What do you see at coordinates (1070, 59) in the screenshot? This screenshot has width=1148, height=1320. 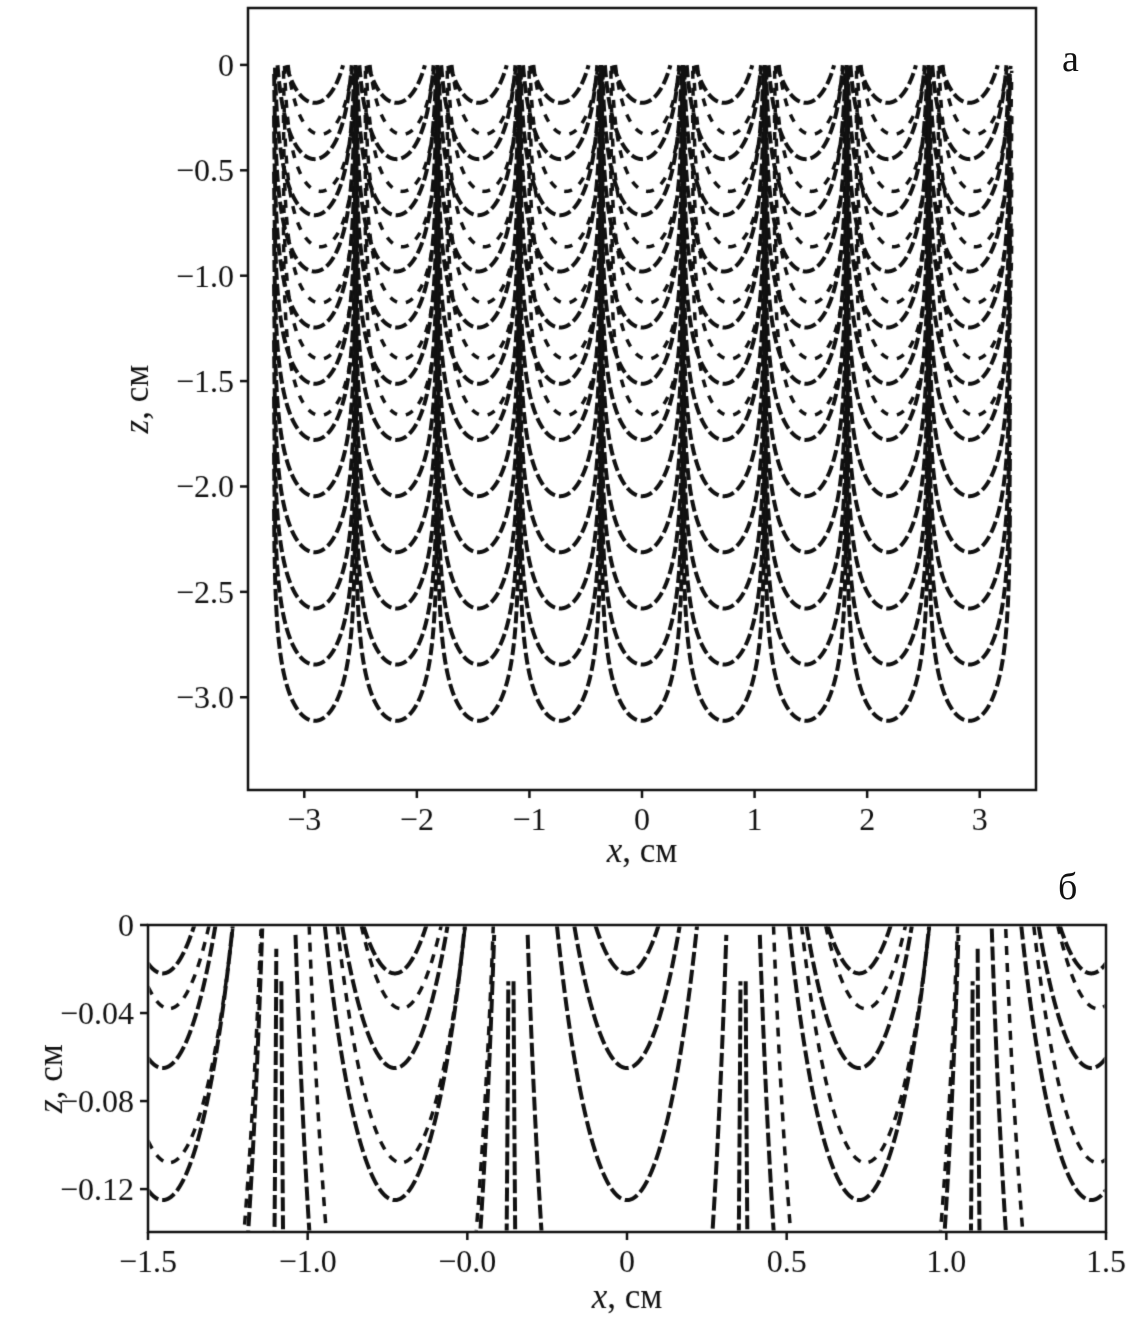 I see `panel-a-label: а` at bounding box center [1070, 59].